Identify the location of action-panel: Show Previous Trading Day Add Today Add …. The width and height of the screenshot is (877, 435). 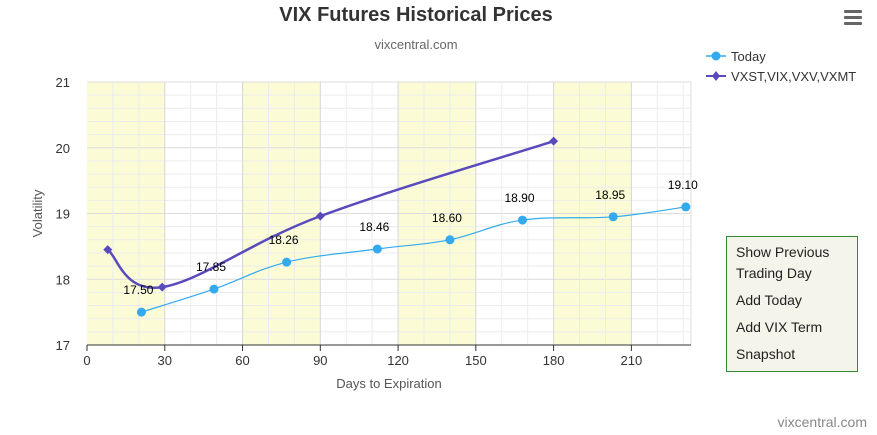
(792, 304).